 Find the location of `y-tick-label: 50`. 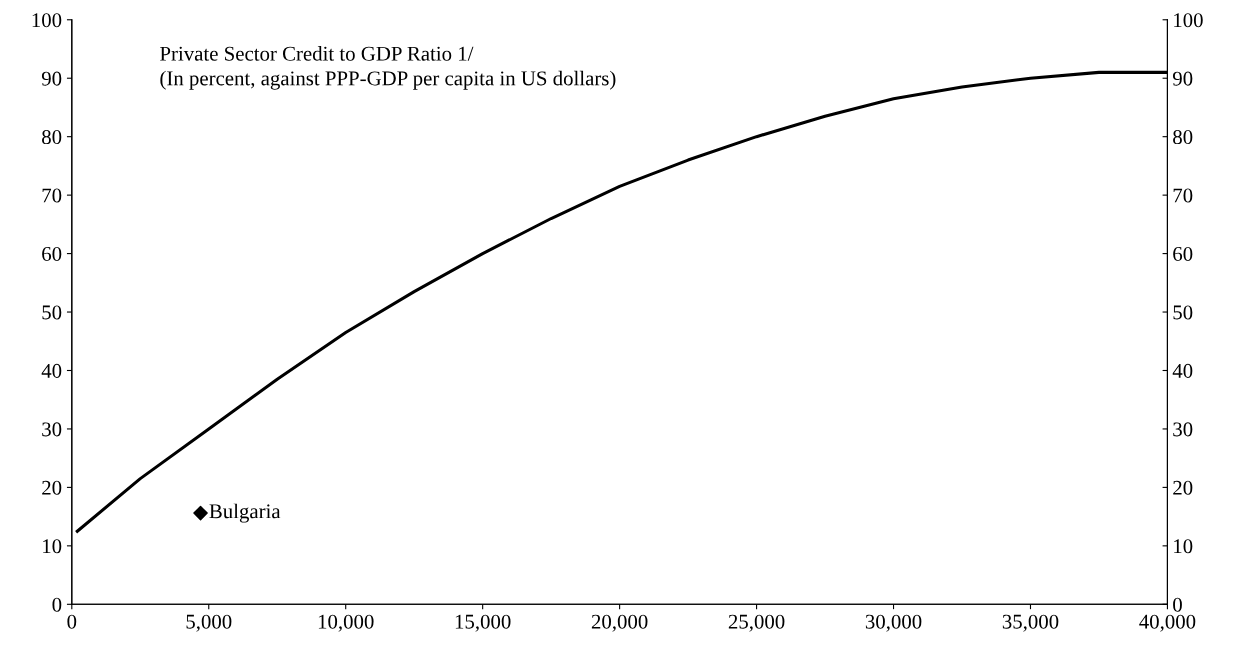

y-tick-label: 50 is located at coordinates (52, 312).